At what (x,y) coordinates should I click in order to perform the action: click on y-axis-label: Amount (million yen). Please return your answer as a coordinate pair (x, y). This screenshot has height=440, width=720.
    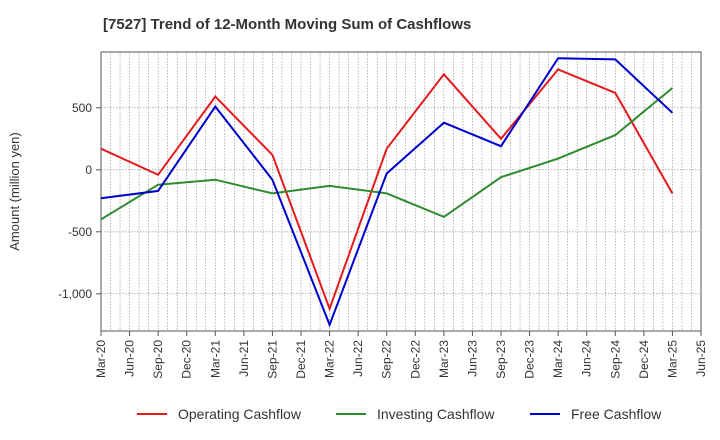
    Looking at the image, I should click on (14, 191).